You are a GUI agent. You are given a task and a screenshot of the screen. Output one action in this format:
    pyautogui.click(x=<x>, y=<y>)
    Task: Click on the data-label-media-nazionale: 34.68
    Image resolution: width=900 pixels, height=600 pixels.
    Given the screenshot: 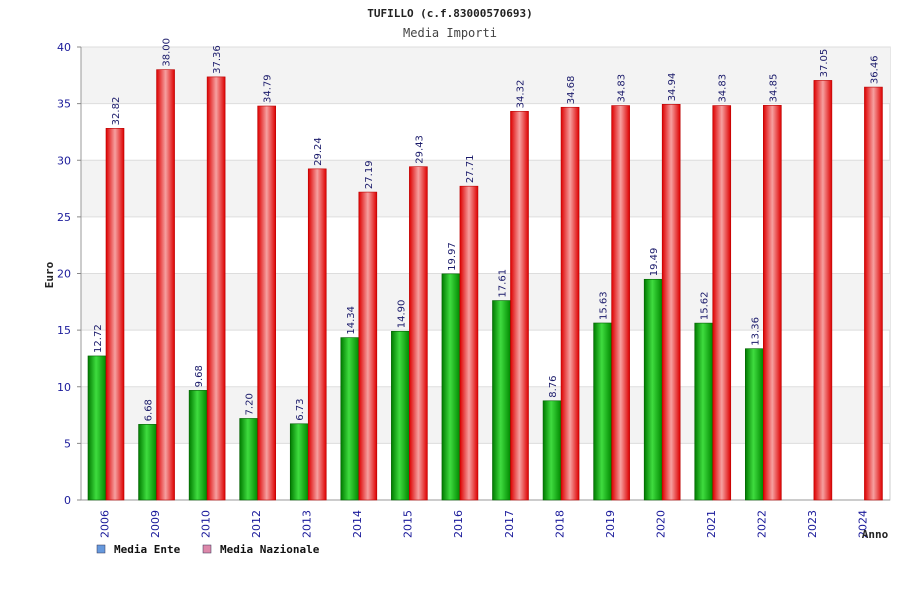 What is the action you would take?
    pyautogui.click(x=571, y=90)
    